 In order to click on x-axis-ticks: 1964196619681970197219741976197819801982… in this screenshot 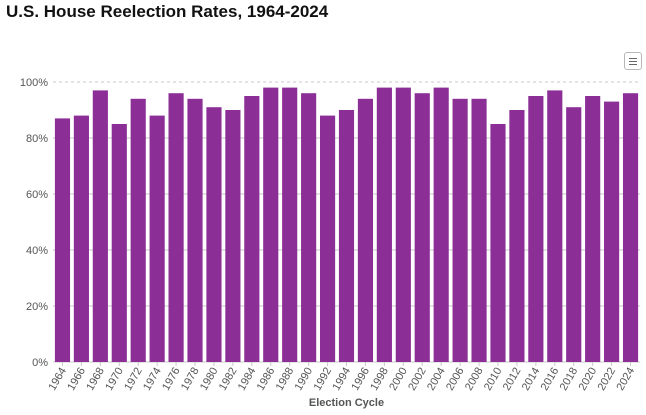, I will do `click(341, 377)`.